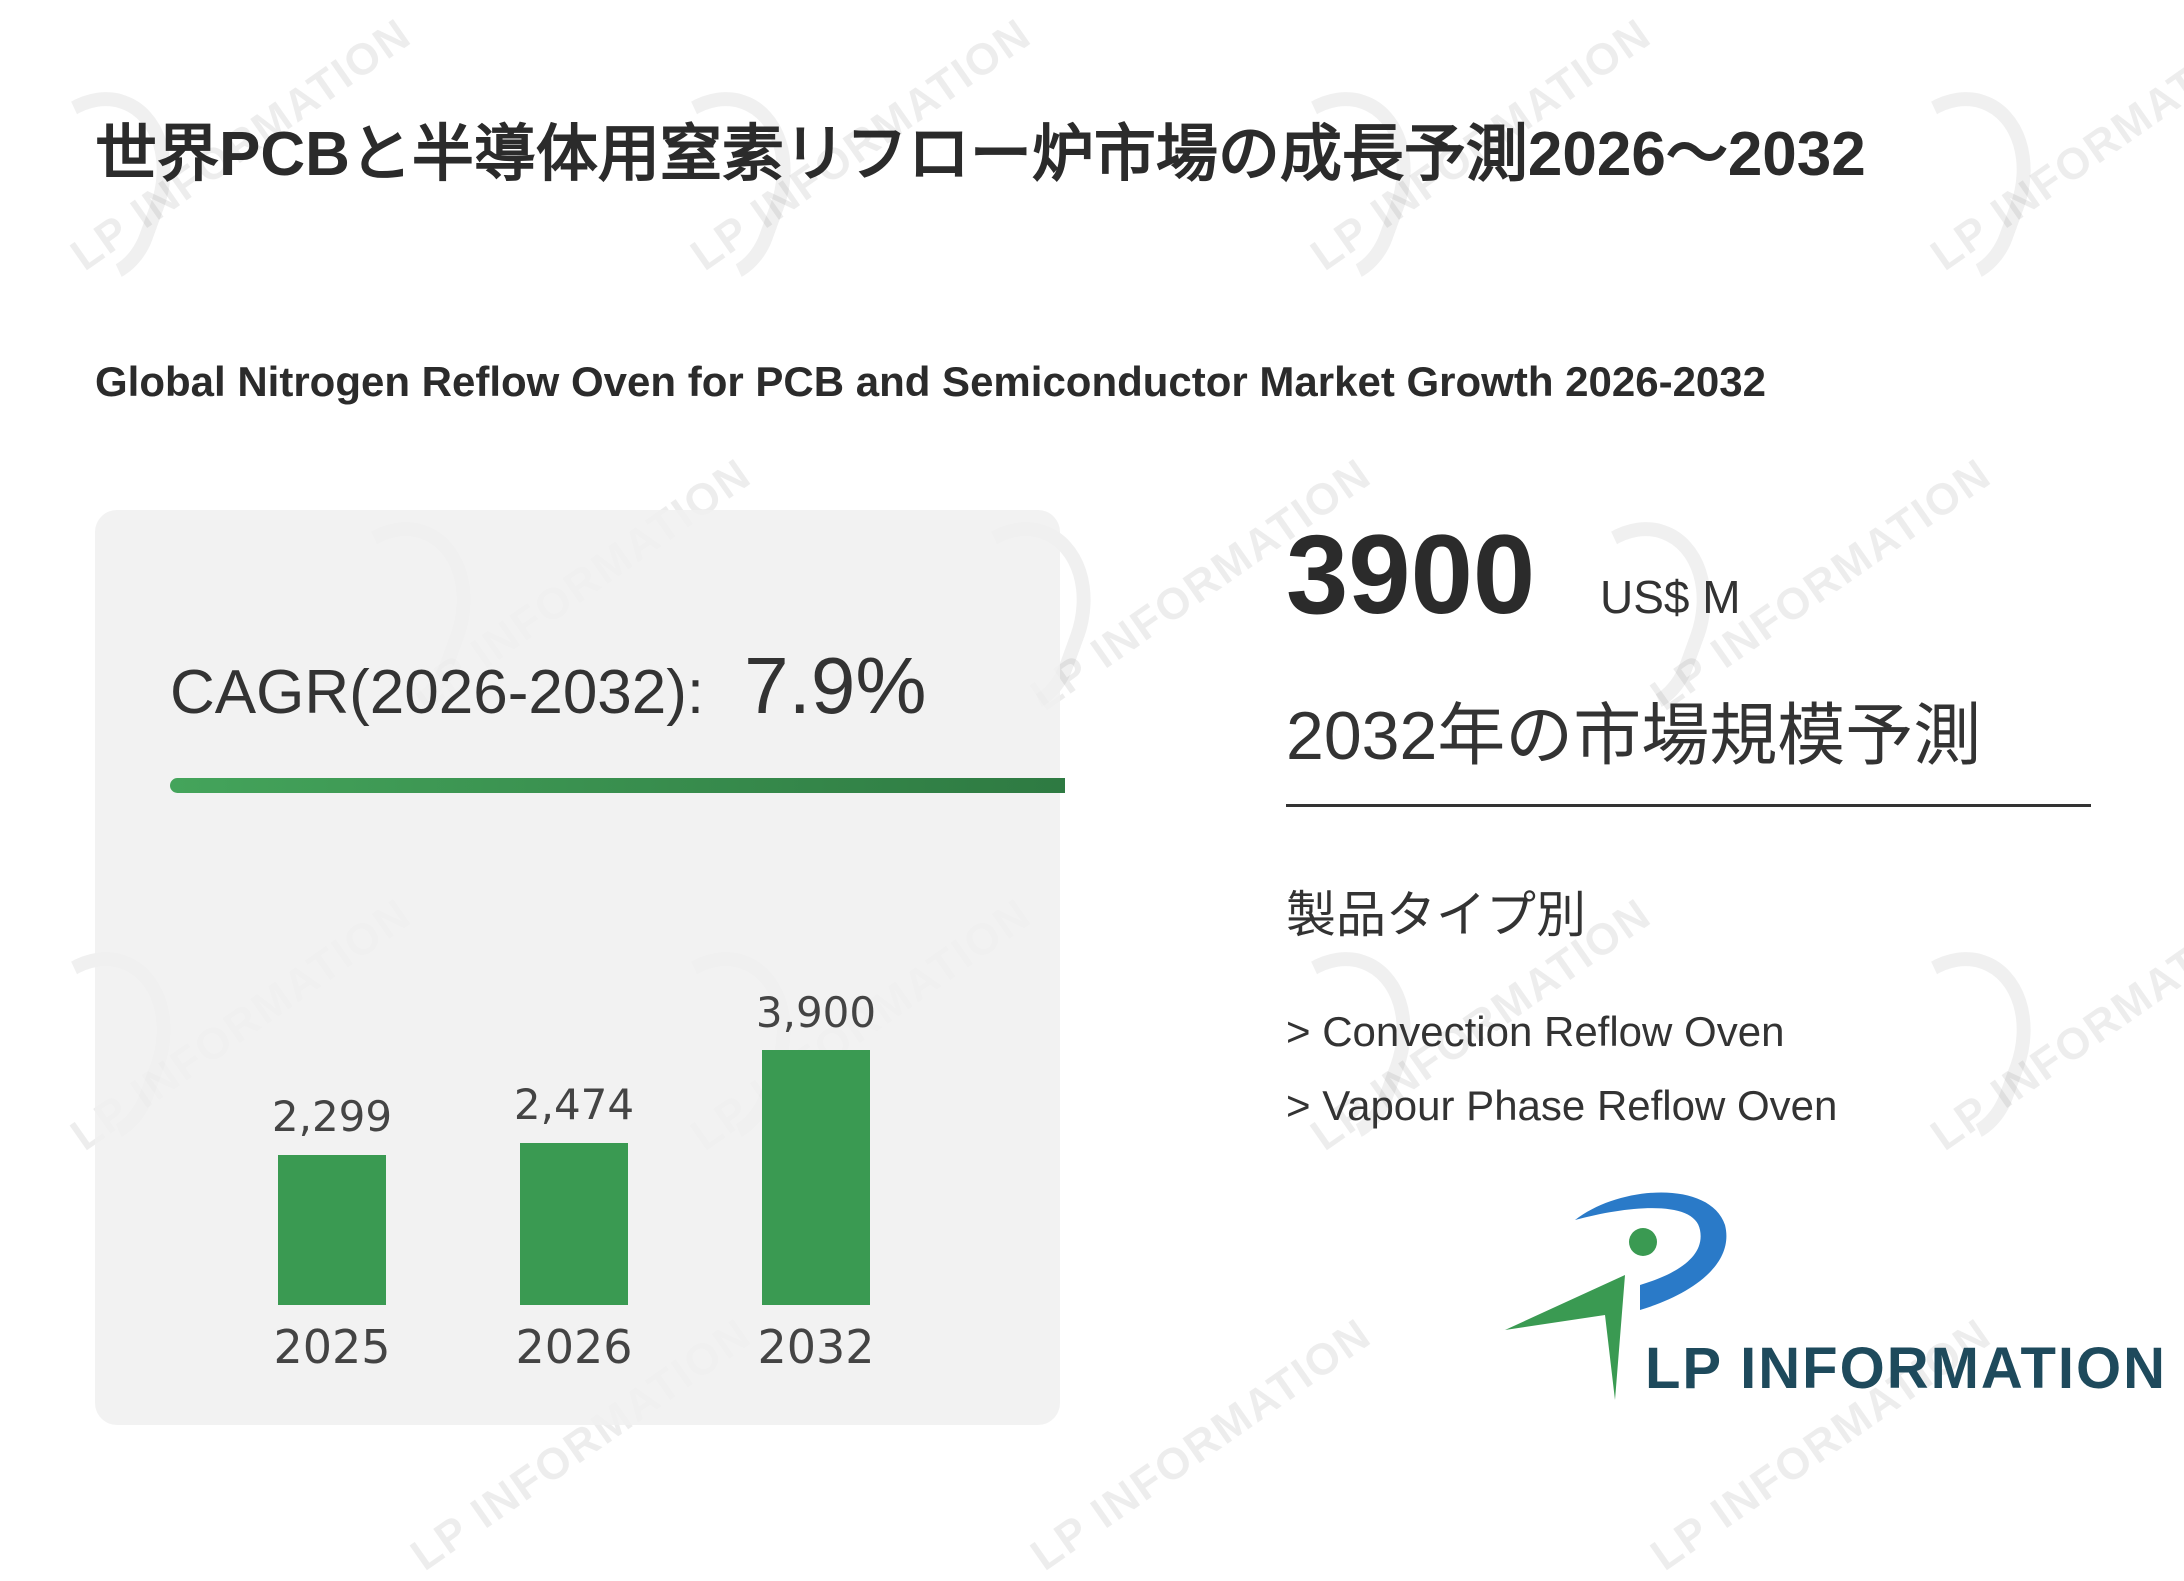 Image resolution: width=2184 pixels, height=1581 pixels. What do you see at coordinates (1634, 736) in the screenshot?
I see `forecast-label: 2032年の市場規模予測` at bounding box center [1634, 736].